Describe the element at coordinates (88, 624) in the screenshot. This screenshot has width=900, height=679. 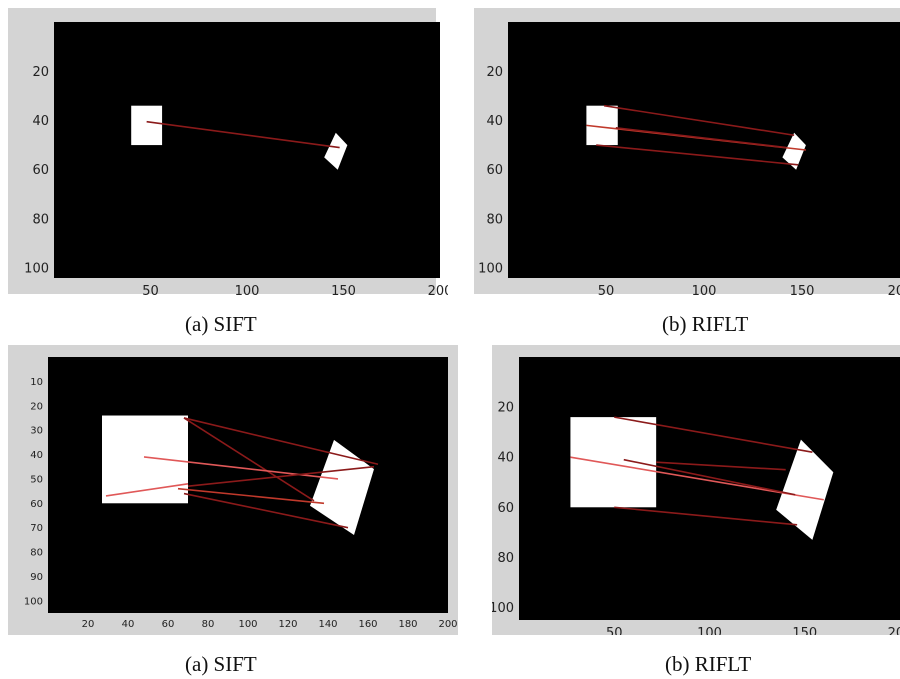
I see `x-tick-label: 20` at that location.